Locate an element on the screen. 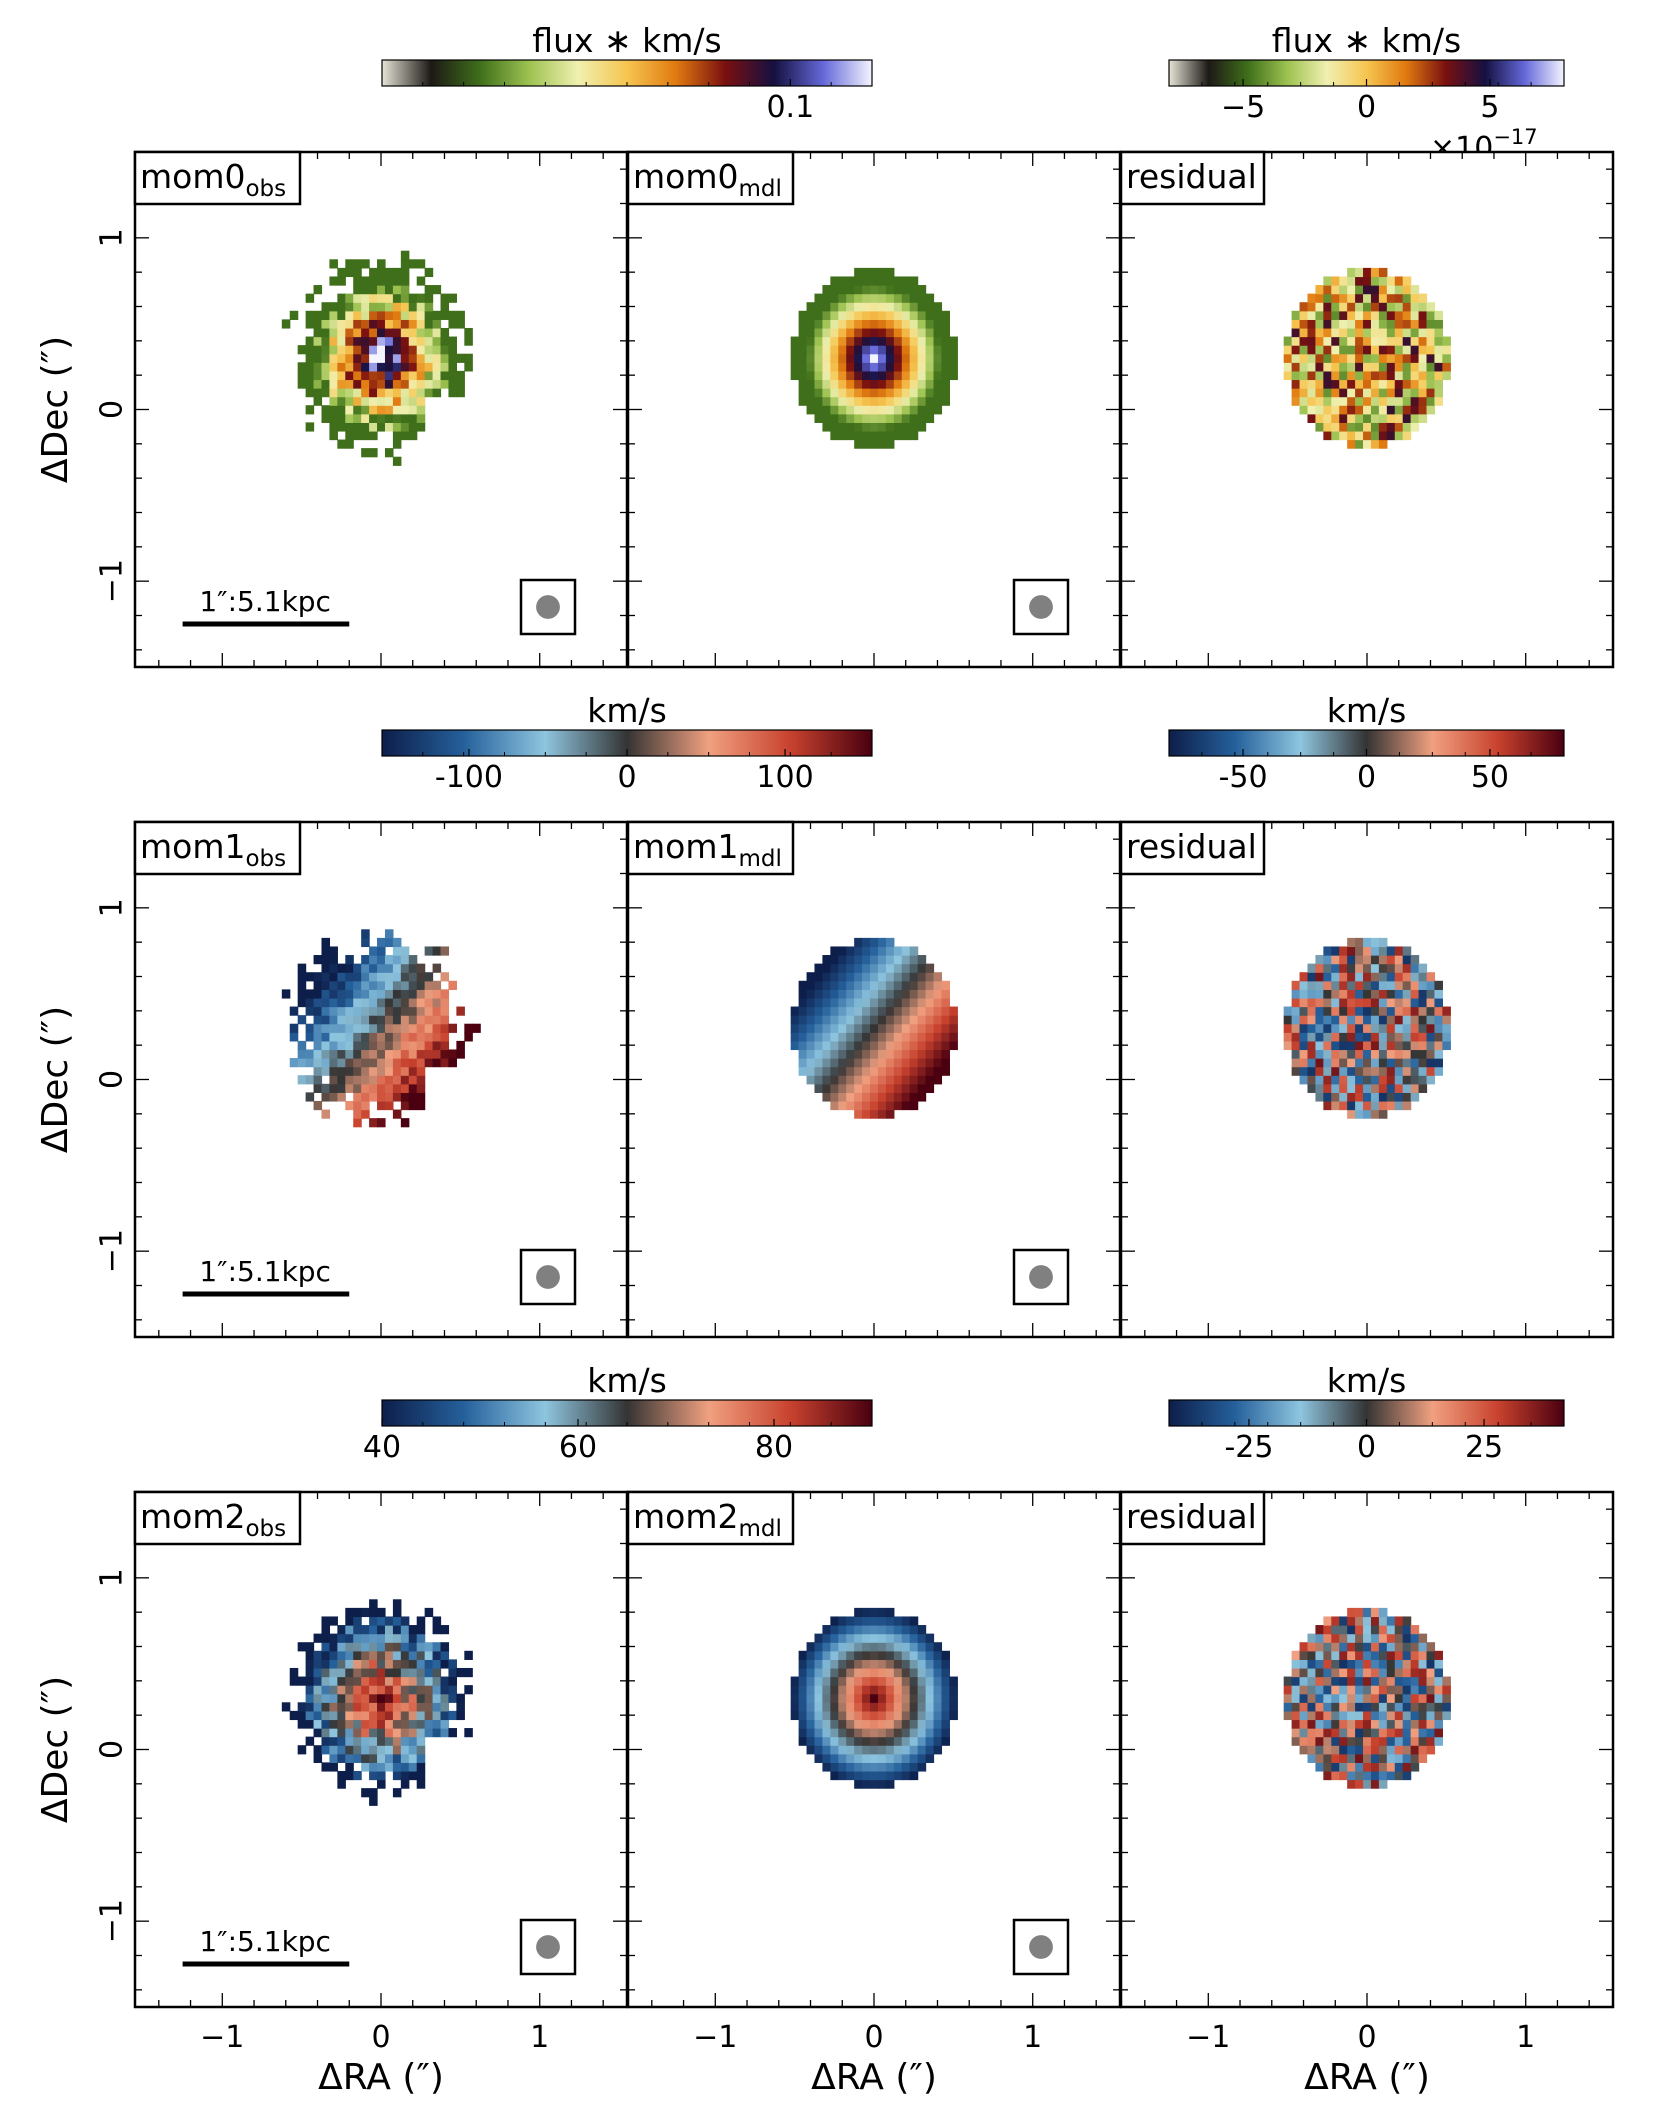 The height and width of the screenshot is (2125, 1653). map-pixels is located at coordinates (377, 1702).